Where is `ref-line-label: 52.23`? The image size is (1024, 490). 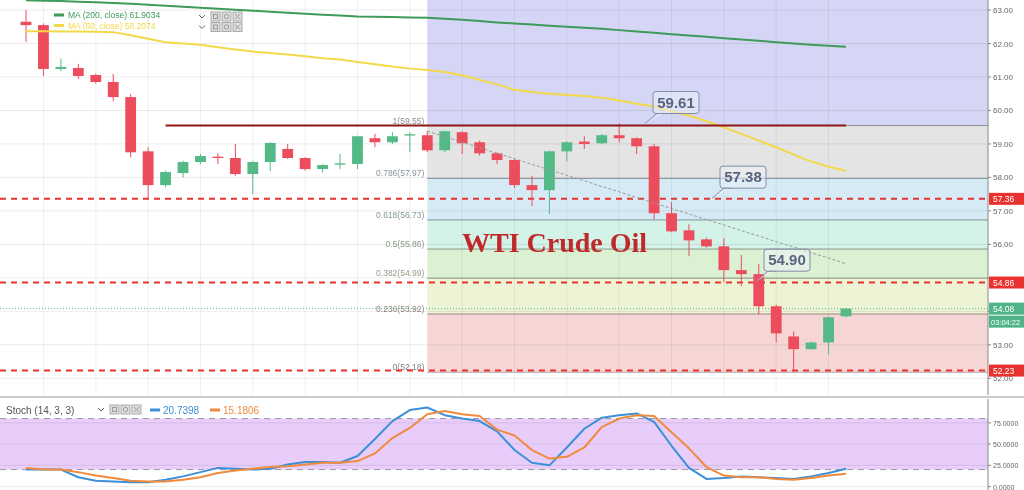 ref-line-label: 52.23 is located at coordinates (1004, 371).